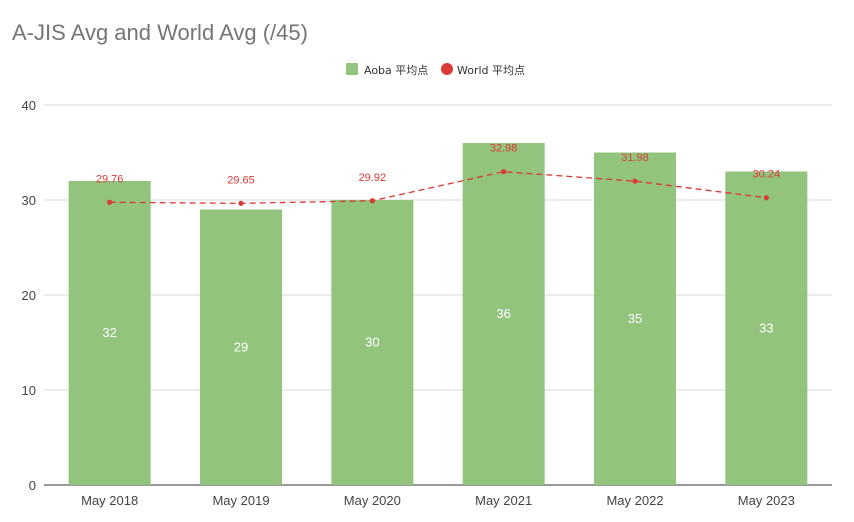 This screenshot has width=854, height=522. I want to click on legend-label-bar: Aoba 平均点, so click(396, 70).